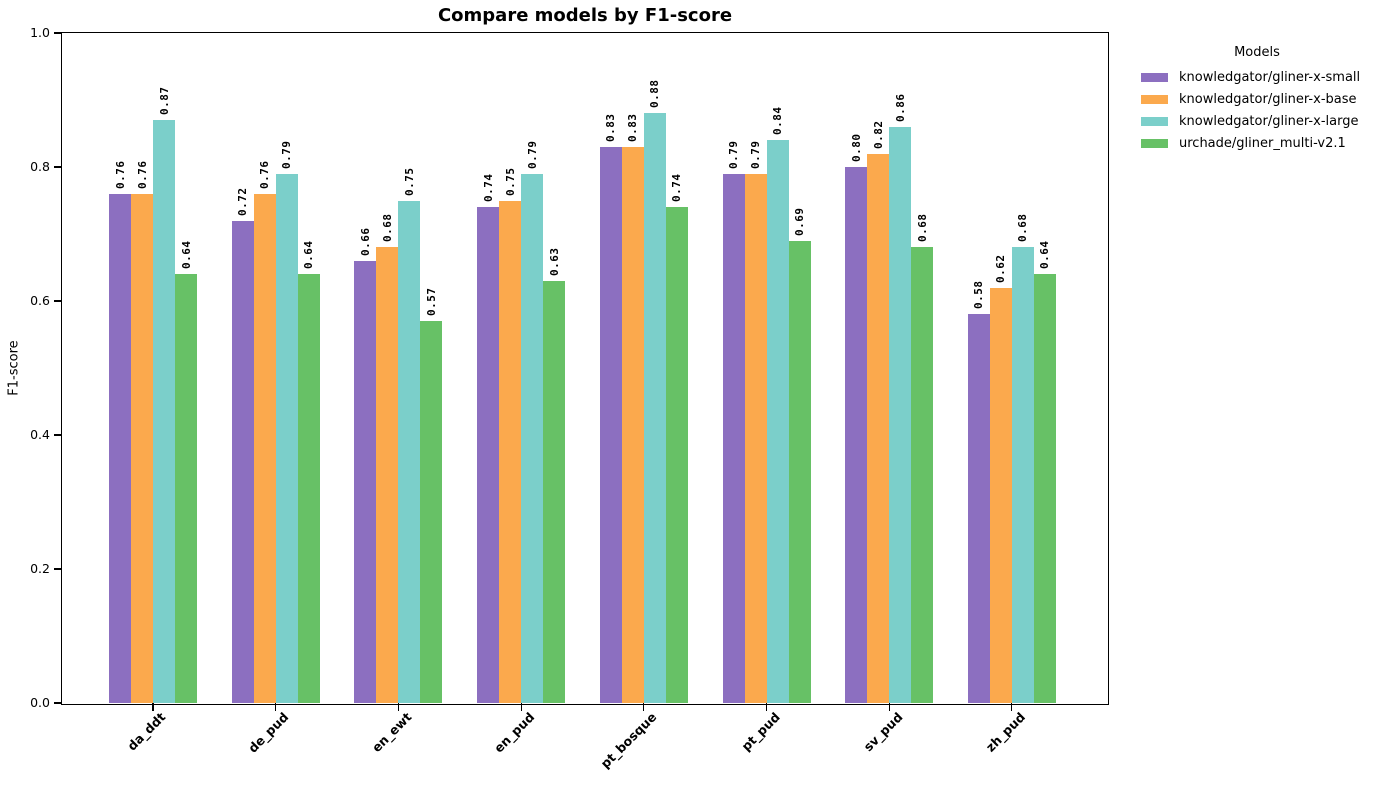  Describe the element at coordinates (1154, 143) in the screenshot. I see `legend-swatch-gliner-multi` at that location.